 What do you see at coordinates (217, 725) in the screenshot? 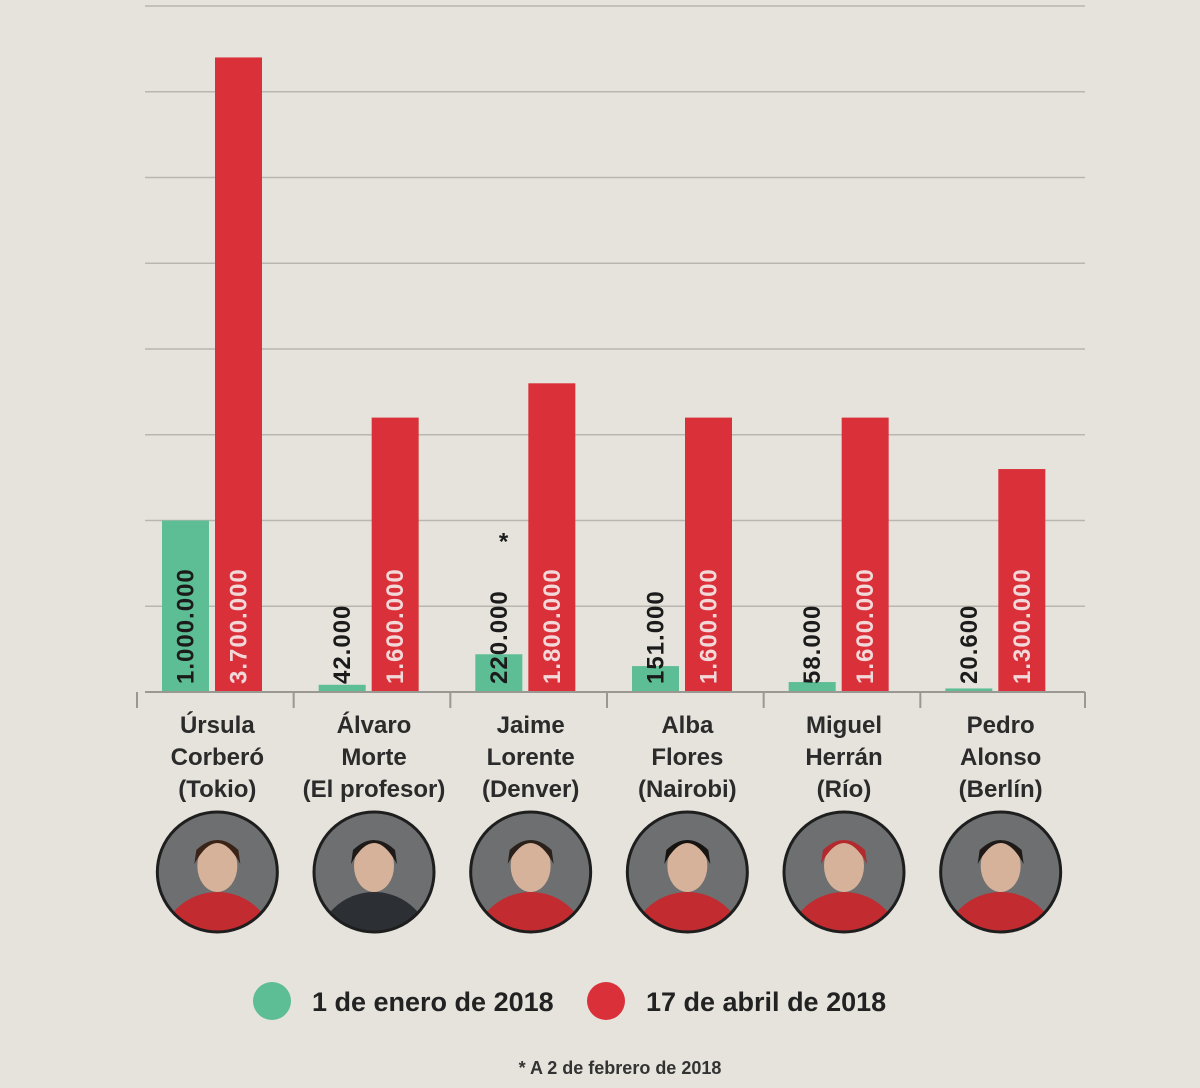
I see `category-label: Úrsula` at bounding box center [217, 725].